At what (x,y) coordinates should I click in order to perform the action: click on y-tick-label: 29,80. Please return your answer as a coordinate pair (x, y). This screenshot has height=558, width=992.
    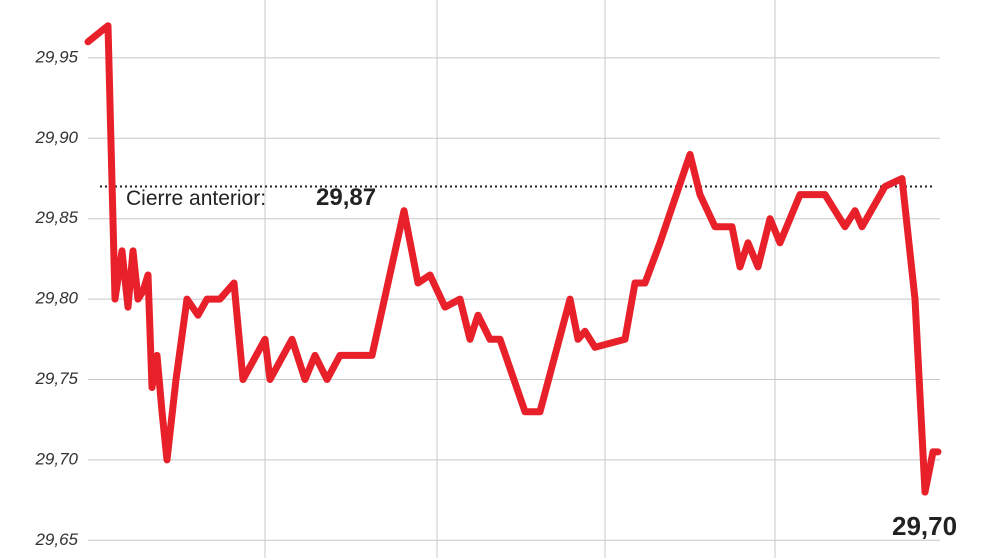
    Looking at the image, I should click on (56, 298).